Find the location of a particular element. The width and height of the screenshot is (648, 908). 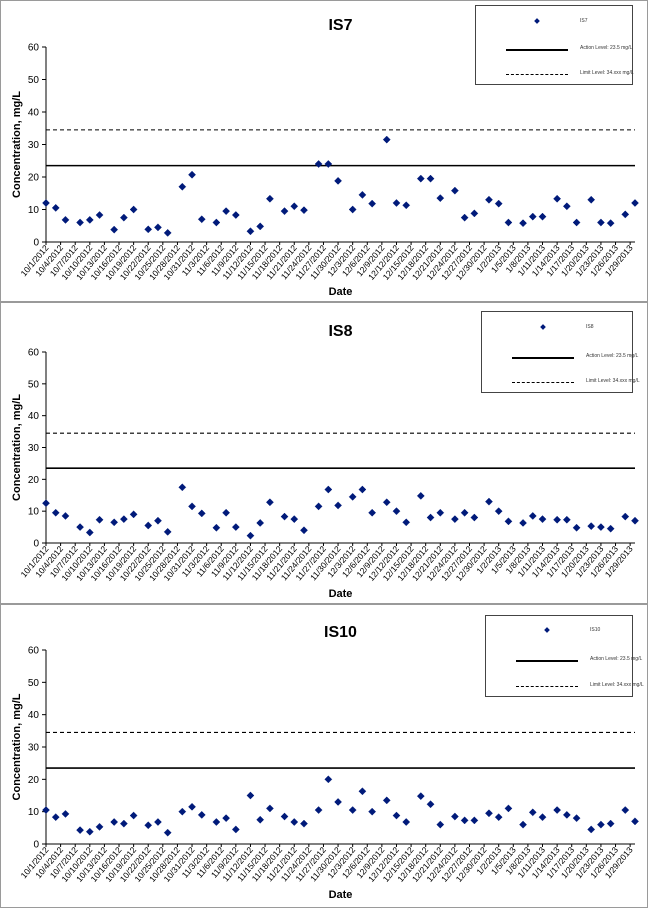

legend-label: IS7 is located at coordinates (584, 21).